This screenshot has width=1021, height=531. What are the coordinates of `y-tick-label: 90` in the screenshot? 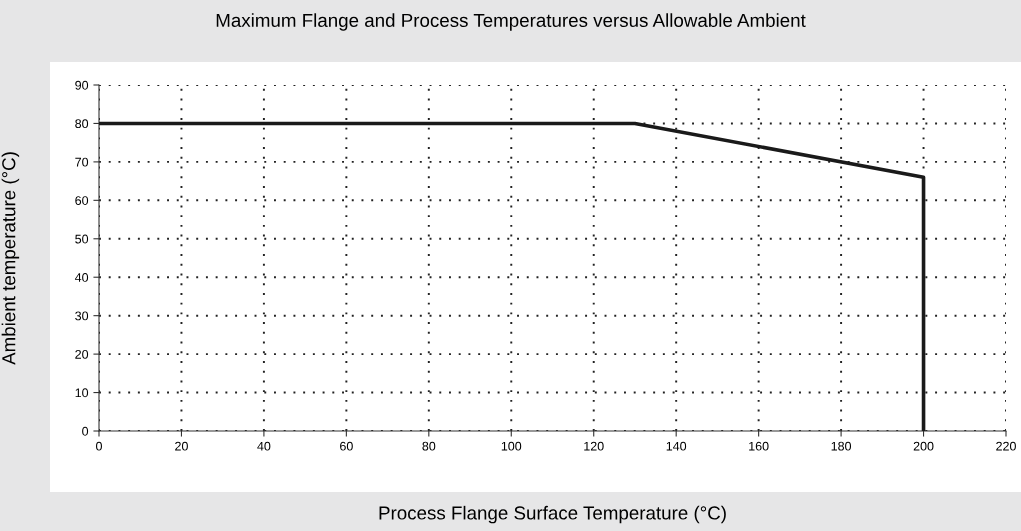 It's located at (82, 85).